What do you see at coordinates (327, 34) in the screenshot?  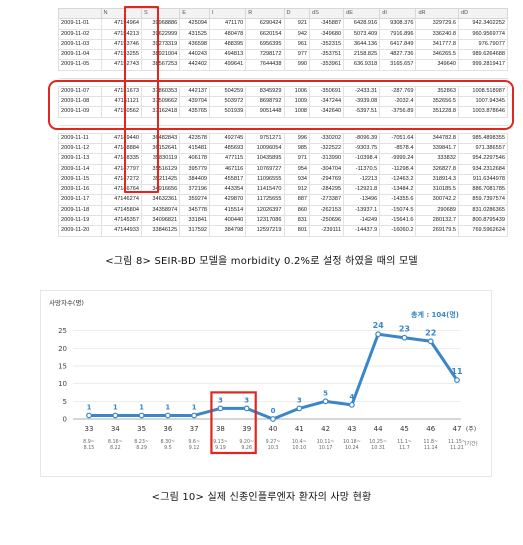 I see `table-cell: -349680` at bounding box center [327, 34].